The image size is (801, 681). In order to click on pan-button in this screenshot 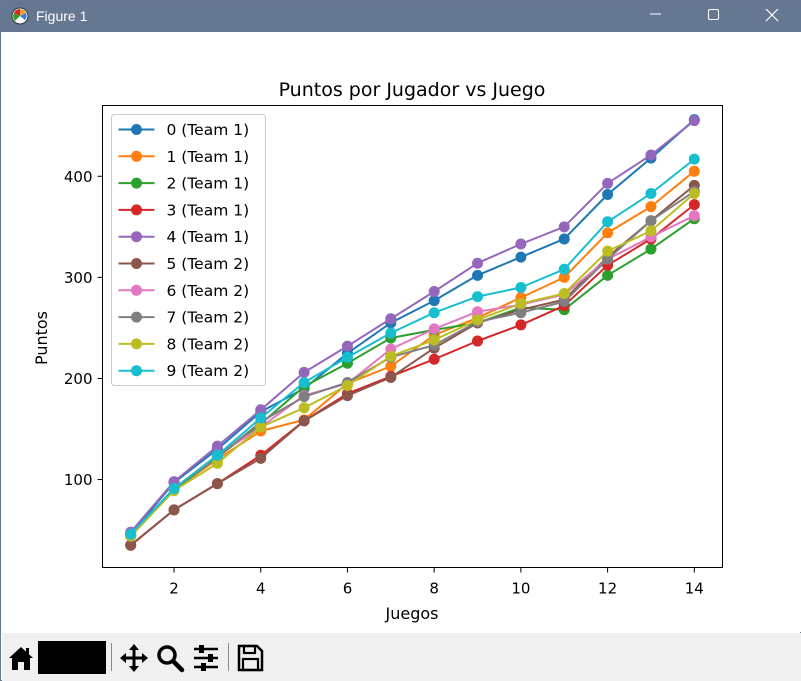, I will do `click(134, 658)`.